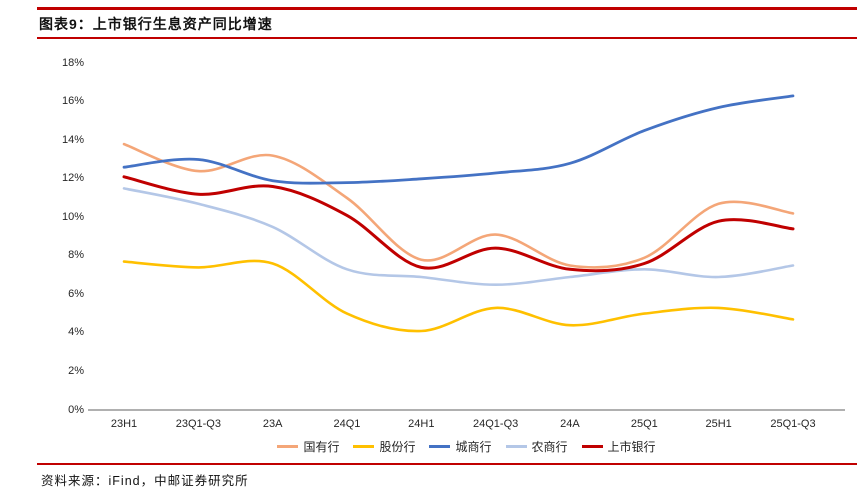 This screenshot has width=859, height=489. I want to click on legend-label: 农商行, so click(549, 447).